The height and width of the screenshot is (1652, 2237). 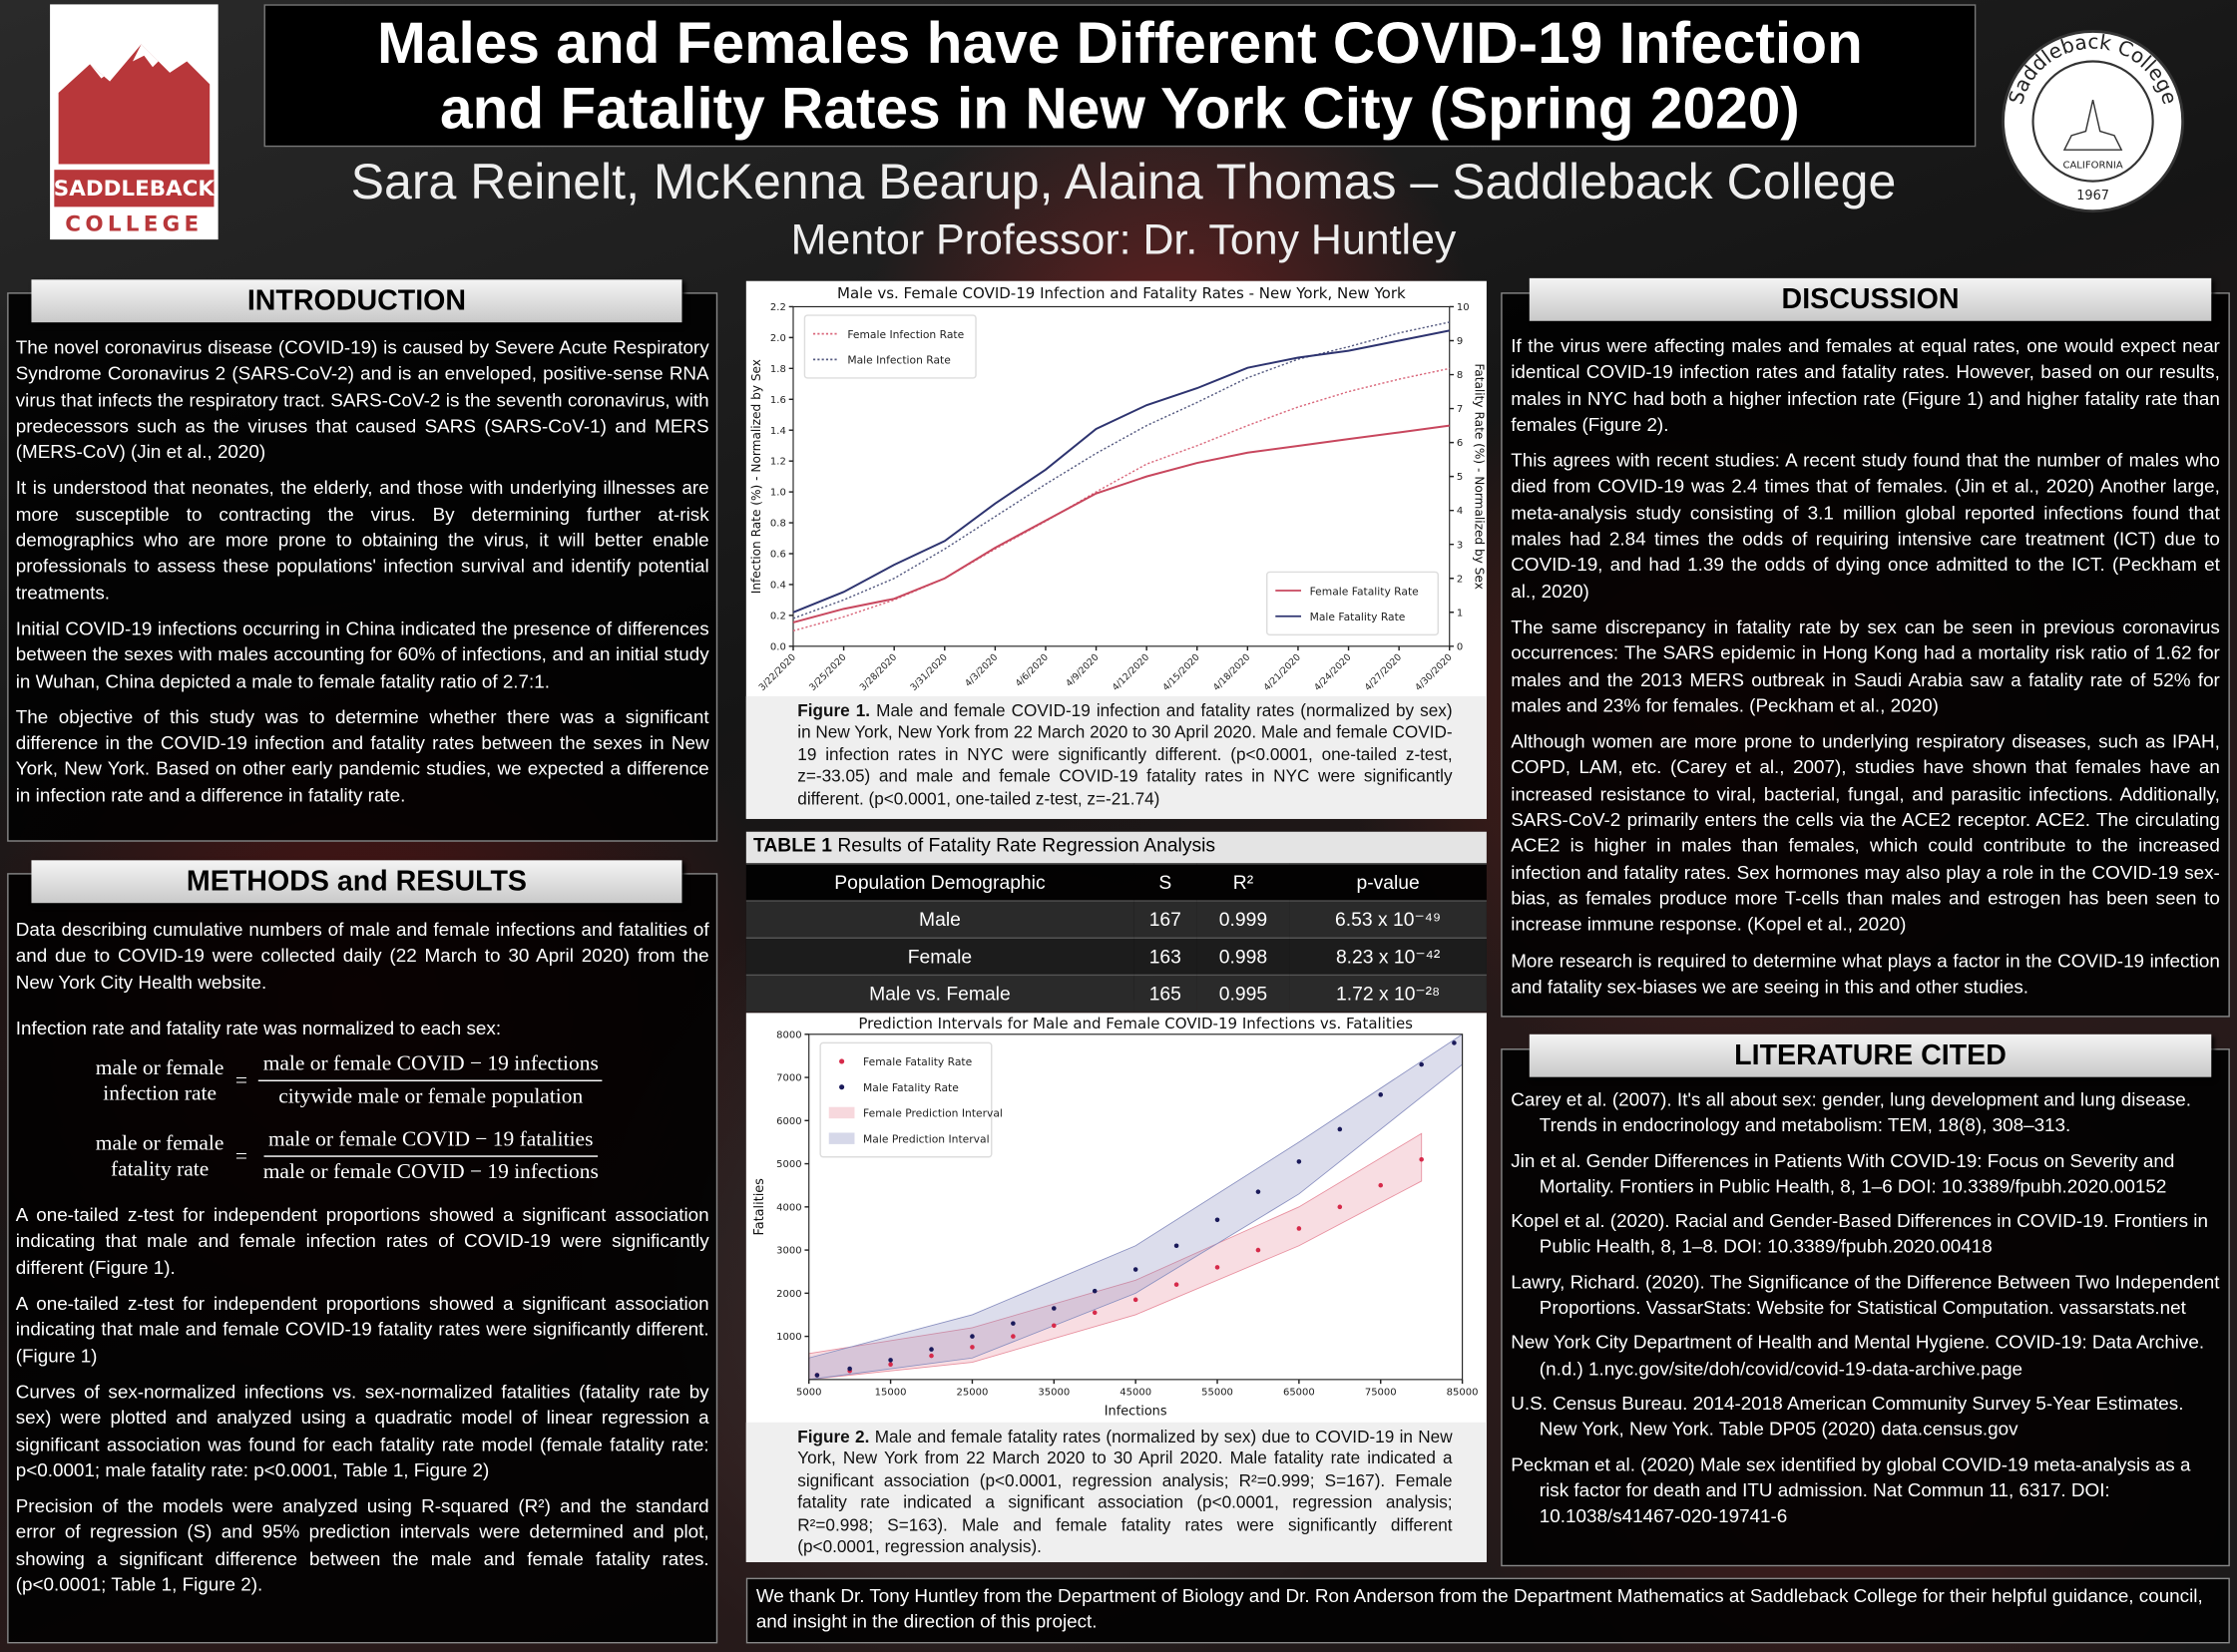 I want to click on table-cell: 0.995, so click(x=1243, y=993).